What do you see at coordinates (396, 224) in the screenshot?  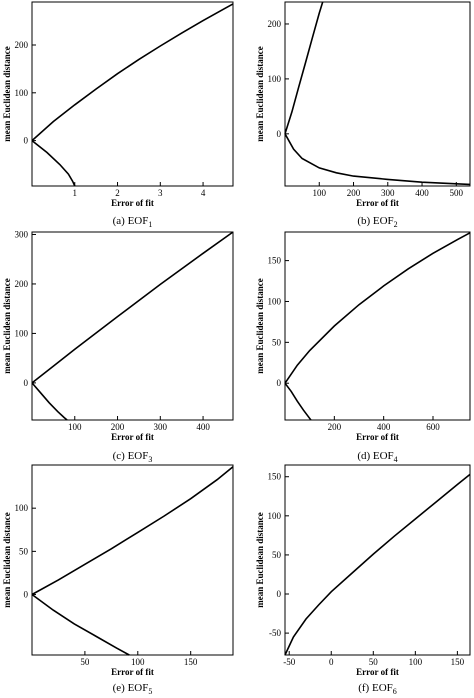 I see `caption-subscript: 2` at bounding box center [396, 224].